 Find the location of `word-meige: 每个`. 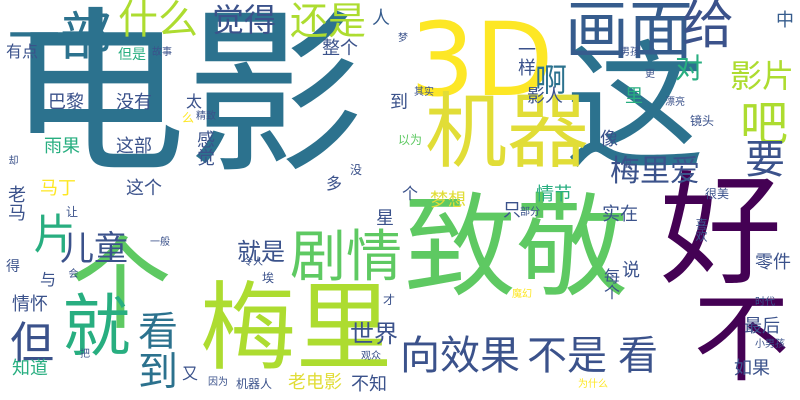

word-meige: 每个 is located at coordinates (610, 284).